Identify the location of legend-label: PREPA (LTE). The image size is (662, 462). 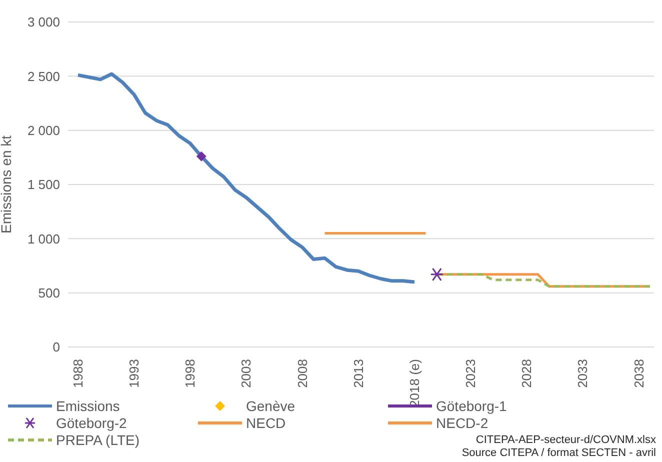
(98, 440).